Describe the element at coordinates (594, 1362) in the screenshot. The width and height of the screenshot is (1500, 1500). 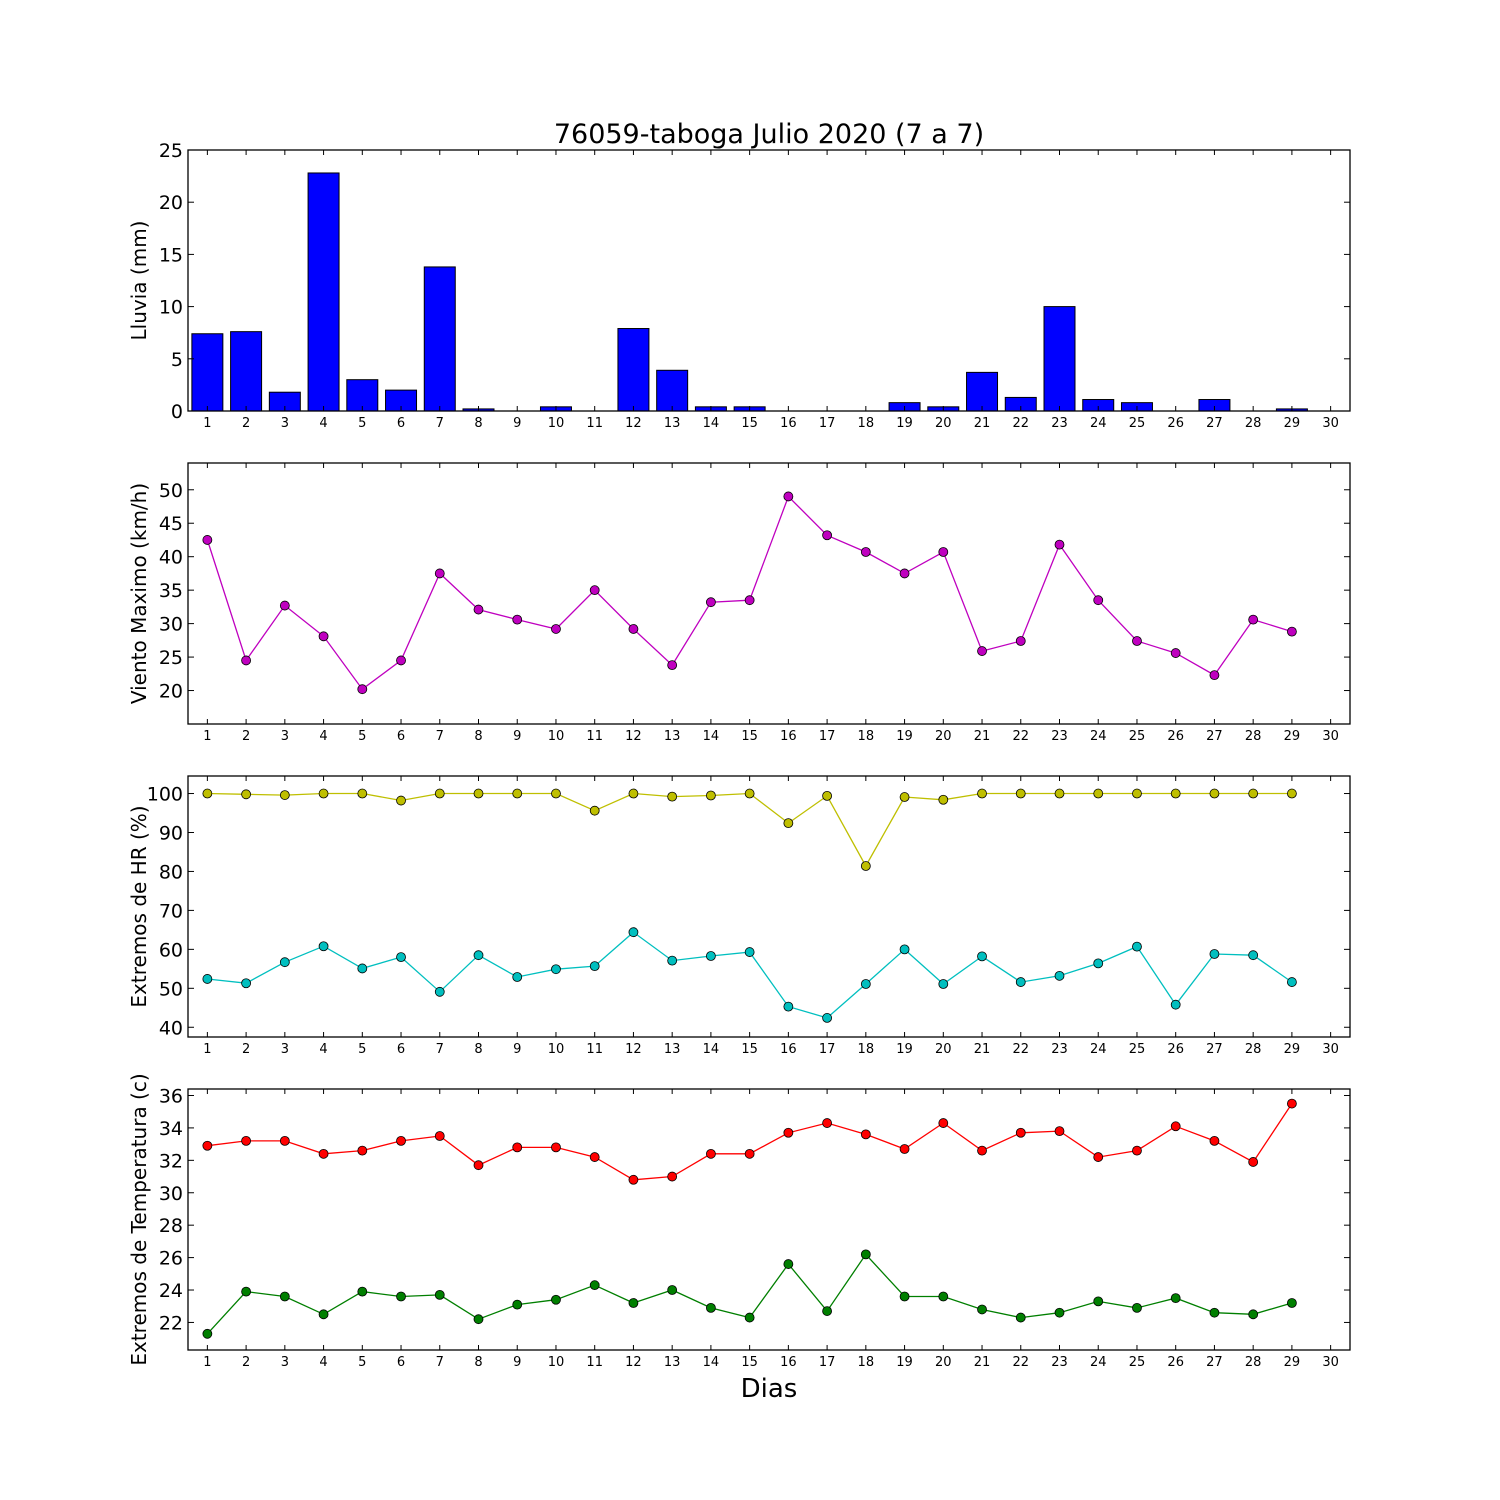
I see `x-tick-label: 11` at that location.